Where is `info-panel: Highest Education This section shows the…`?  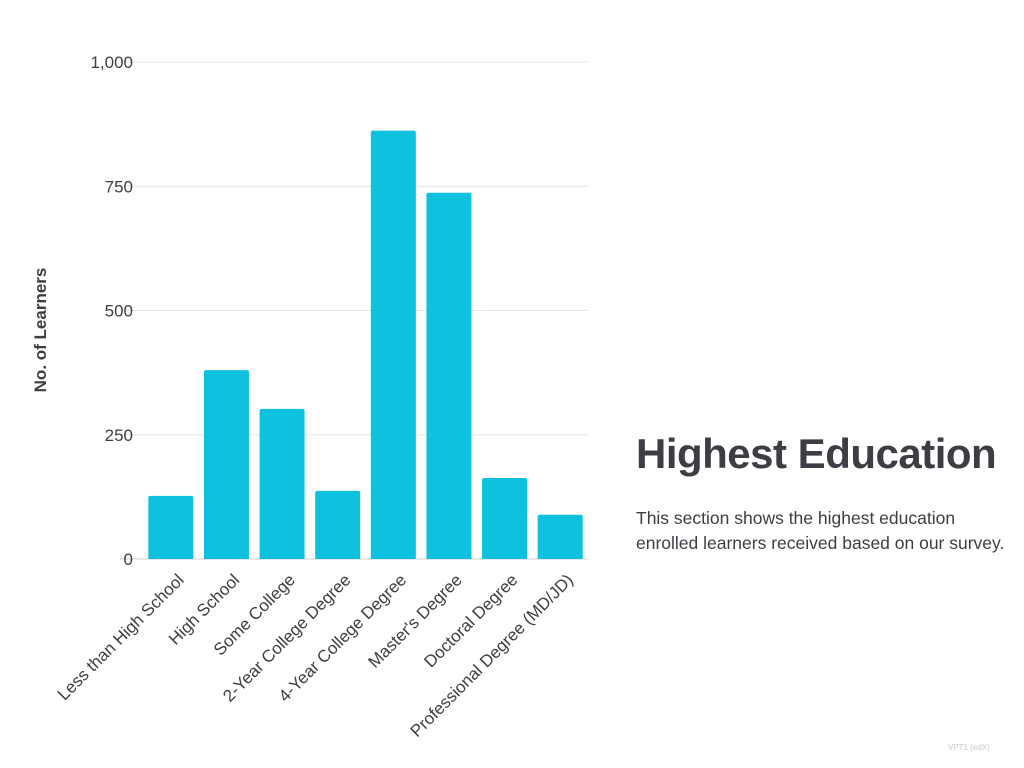 info-panel: Highest Education This section shows the… is located at coordinates (828, 493).